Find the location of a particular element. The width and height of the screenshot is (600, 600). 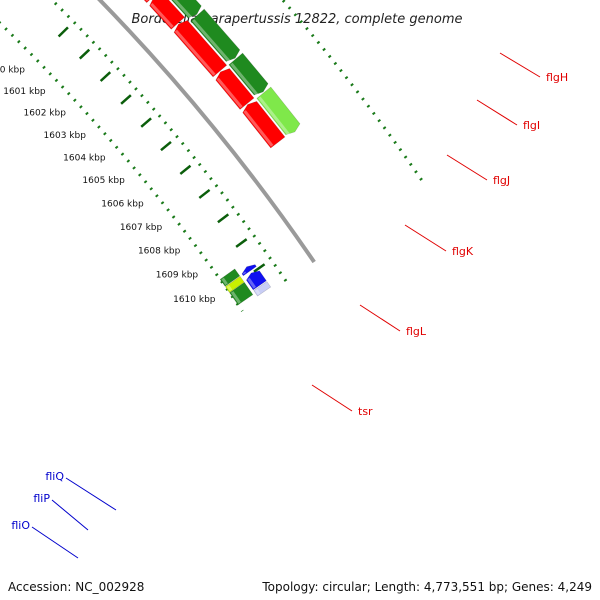

gene-label-text: fliQ is located at coordinates (54, 476).